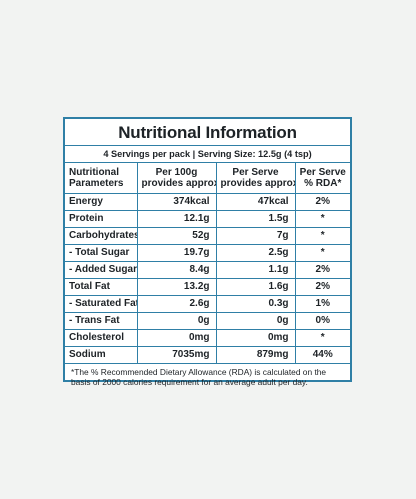 Image resolution: width=416 pixels, height=499 pixels. I want to click on row-per-serve: 0g, so click(255, 321).